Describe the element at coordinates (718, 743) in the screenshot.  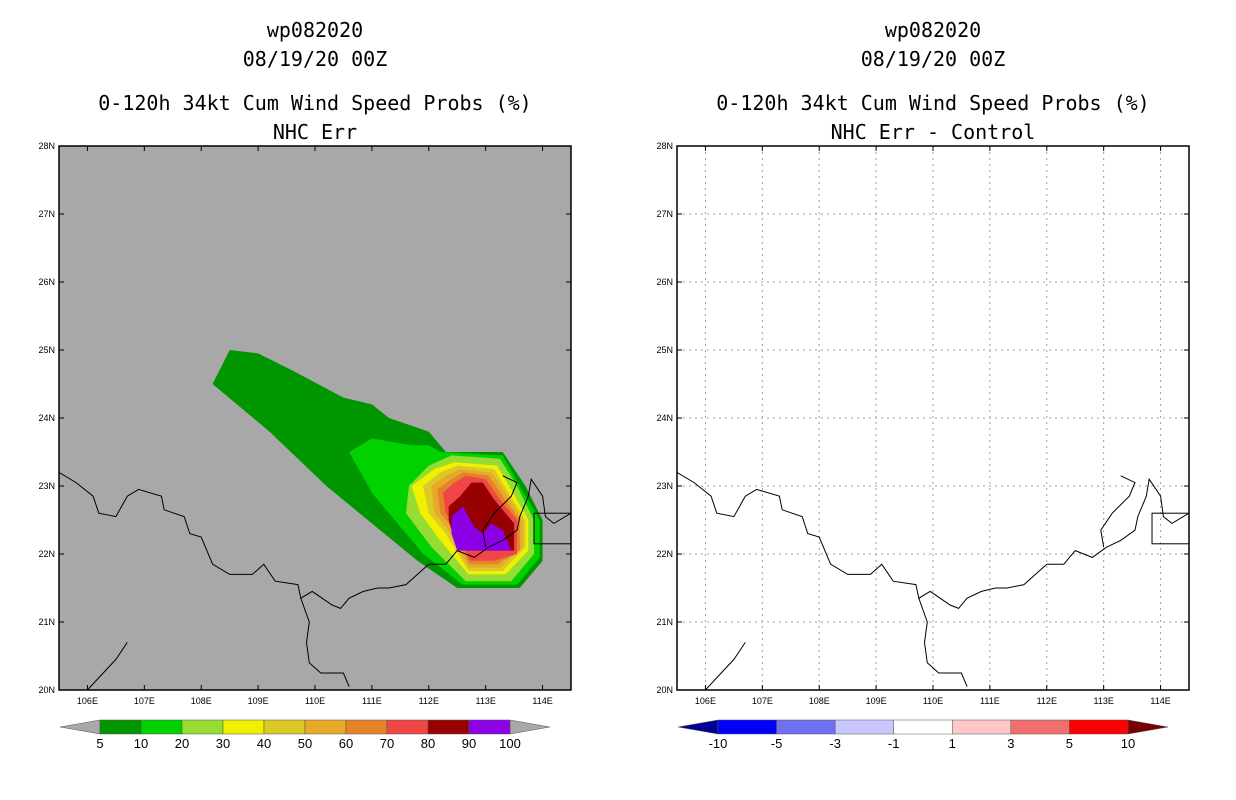
I see `colorbar-label: -10` at that location.